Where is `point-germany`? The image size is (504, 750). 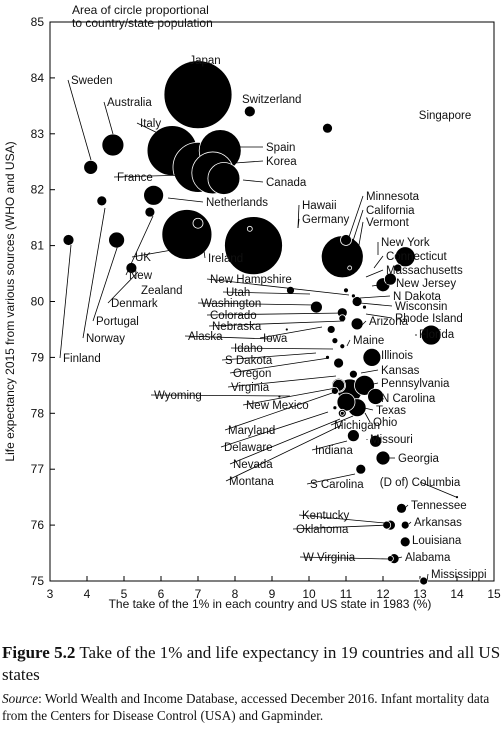 point-germany is located at coordinates (253, 246).